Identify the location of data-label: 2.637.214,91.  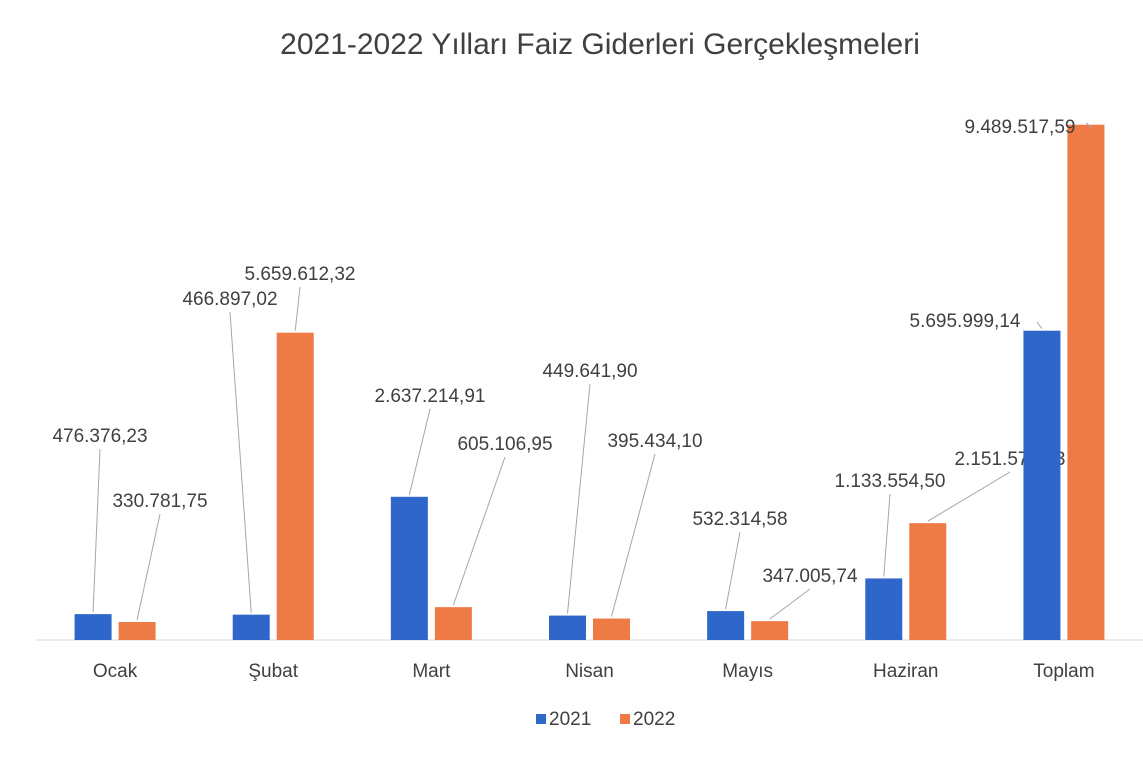
(430, 396).